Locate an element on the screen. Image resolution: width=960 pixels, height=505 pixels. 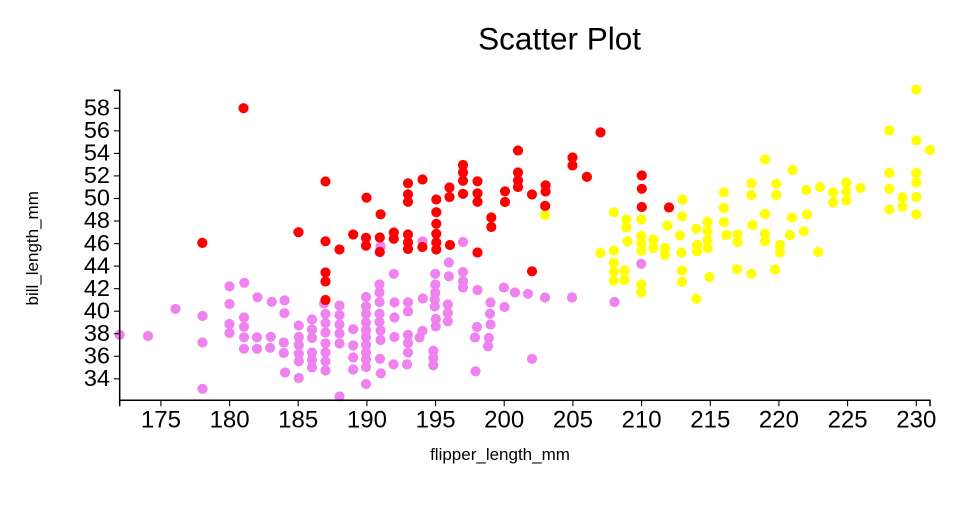
svg-text: 175 is located at coordinates (161, 419).